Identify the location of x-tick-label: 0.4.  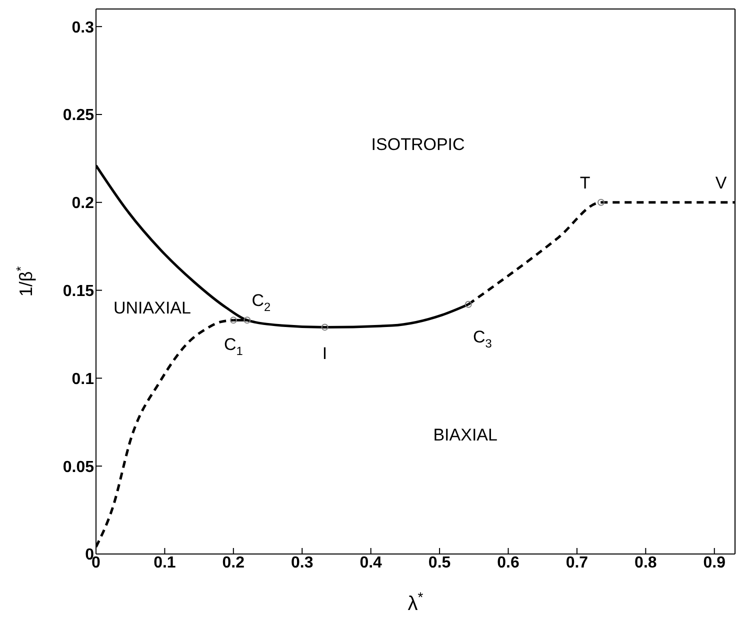
(371, 563).